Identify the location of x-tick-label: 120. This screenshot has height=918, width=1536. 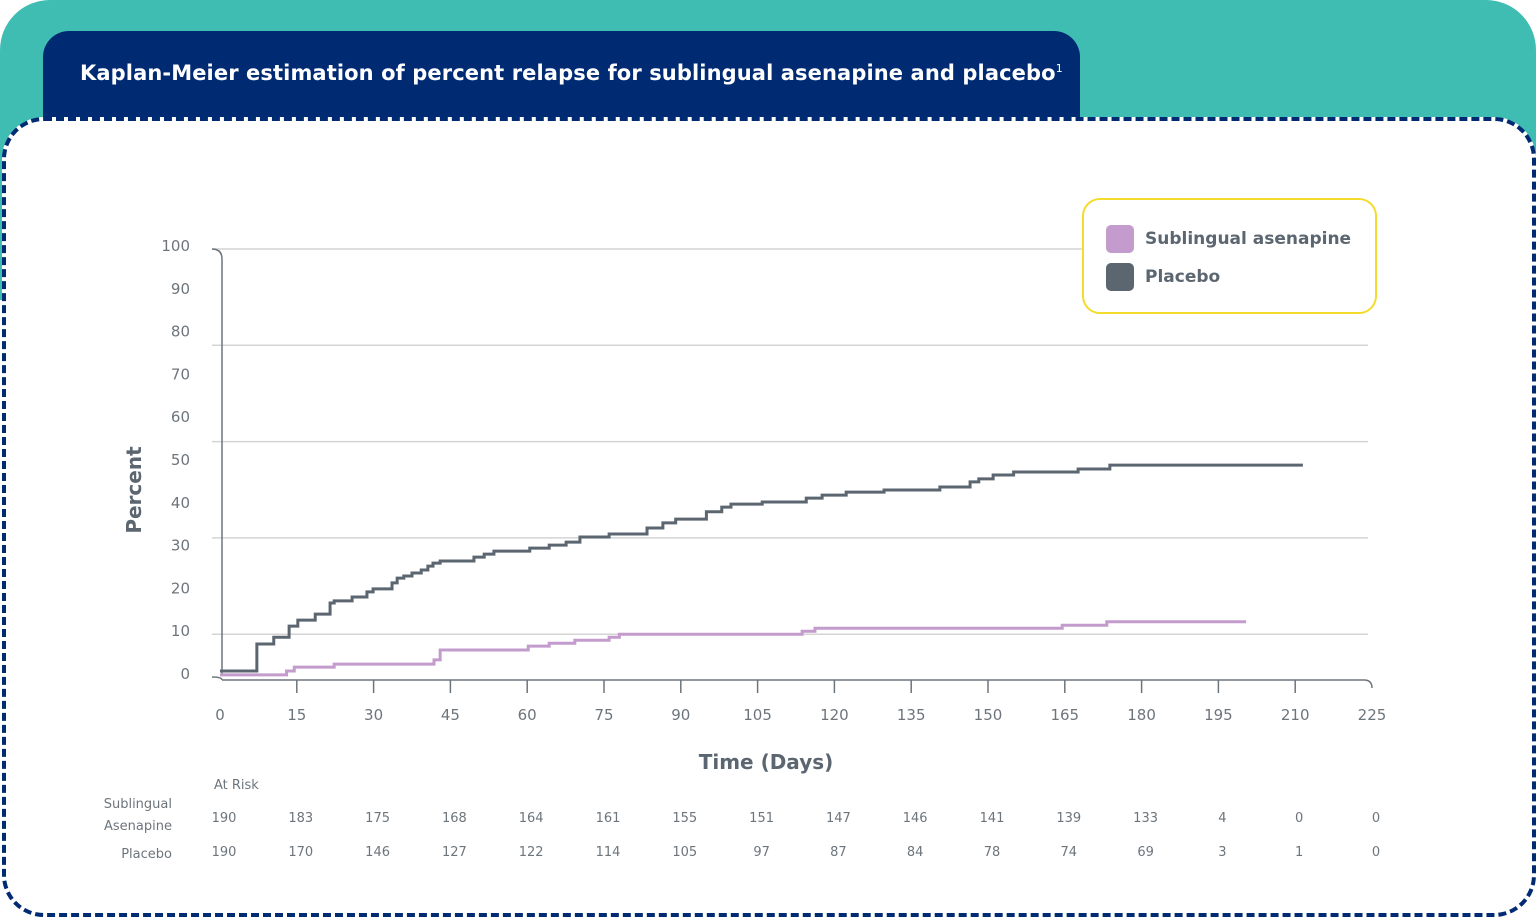
(834, 715).